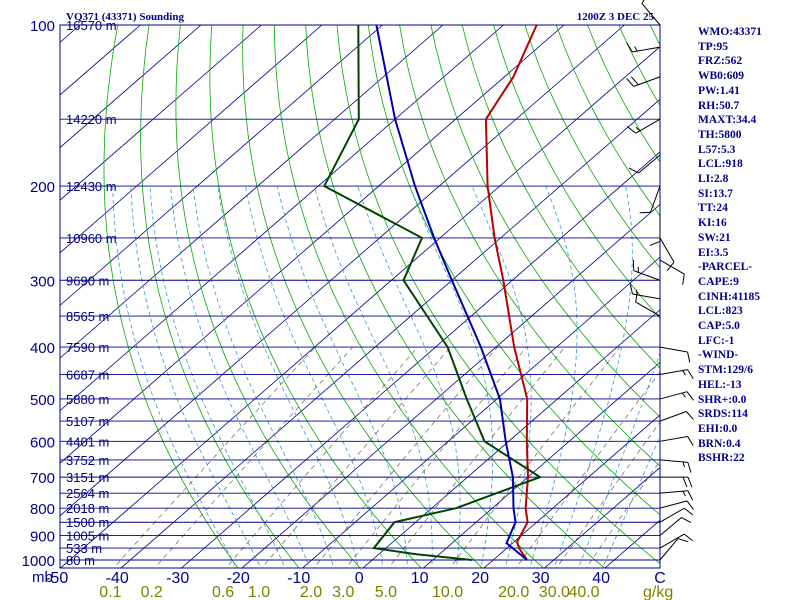  Describe the element at coordinates (511, 293) in the screenshot. I see `temperature-profile-line` at that location.